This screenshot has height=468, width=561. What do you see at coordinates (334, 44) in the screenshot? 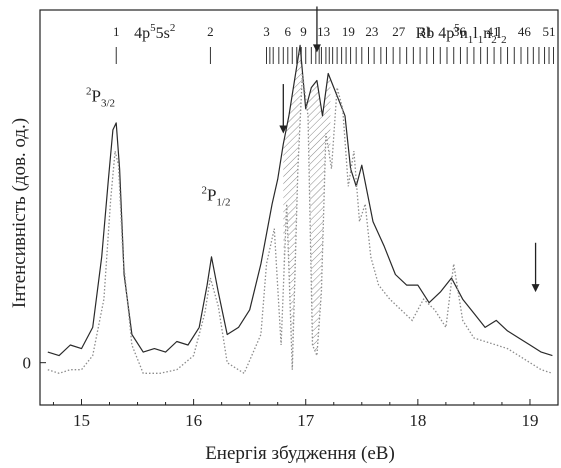
I see `state-markers: 1 2 3 6 9 13 19 23 27 31 36 41 46 51` at bounding box center [334, 44].